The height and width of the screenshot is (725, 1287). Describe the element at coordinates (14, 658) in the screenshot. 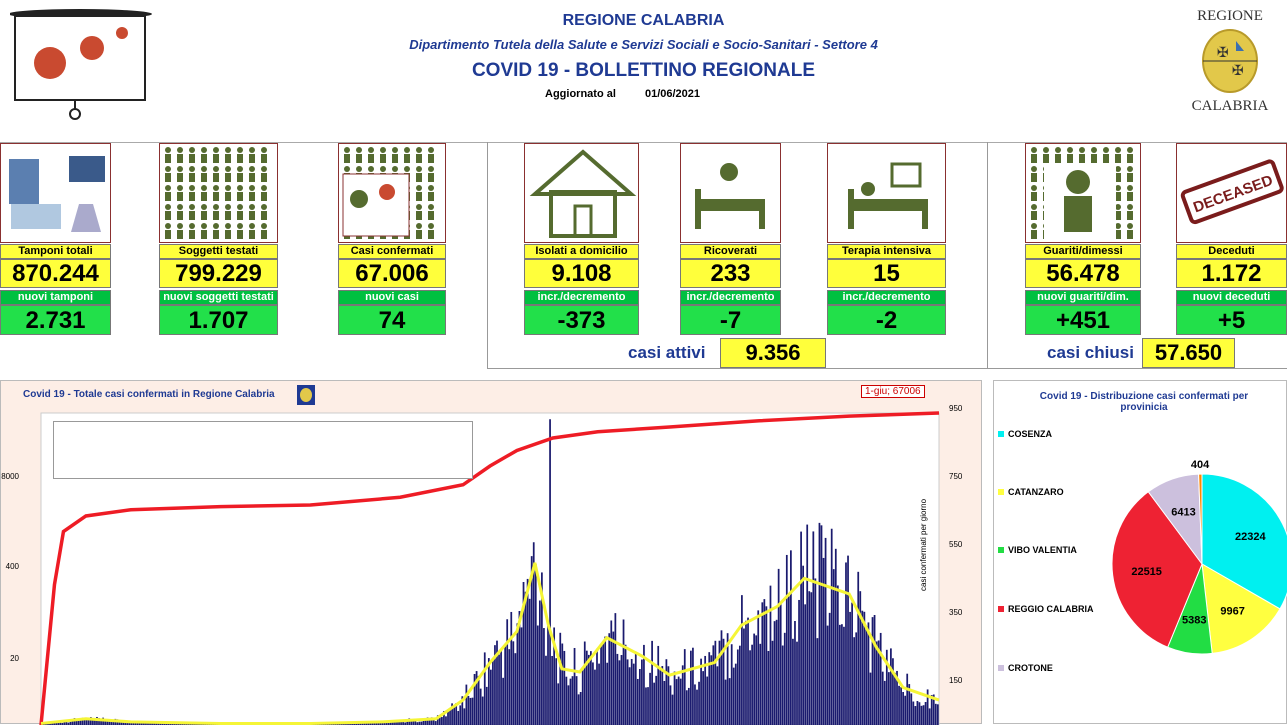

I see `left-tick-label: 20` at that location.